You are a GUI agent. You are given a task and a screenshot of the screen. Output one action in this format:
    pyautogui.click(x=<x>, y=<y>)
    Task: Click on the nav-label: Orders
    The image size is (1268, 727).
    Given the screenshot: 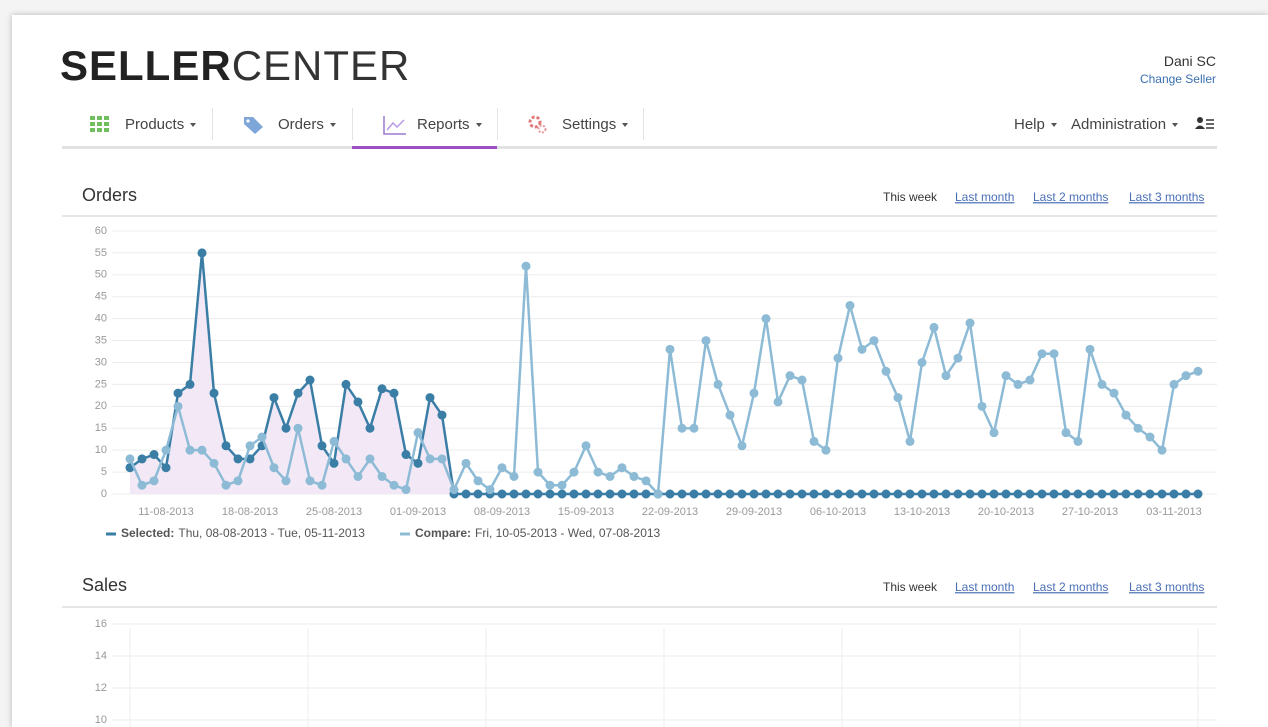 What is the action you would take?
    pyautogui.click(x=301, y=124)
    